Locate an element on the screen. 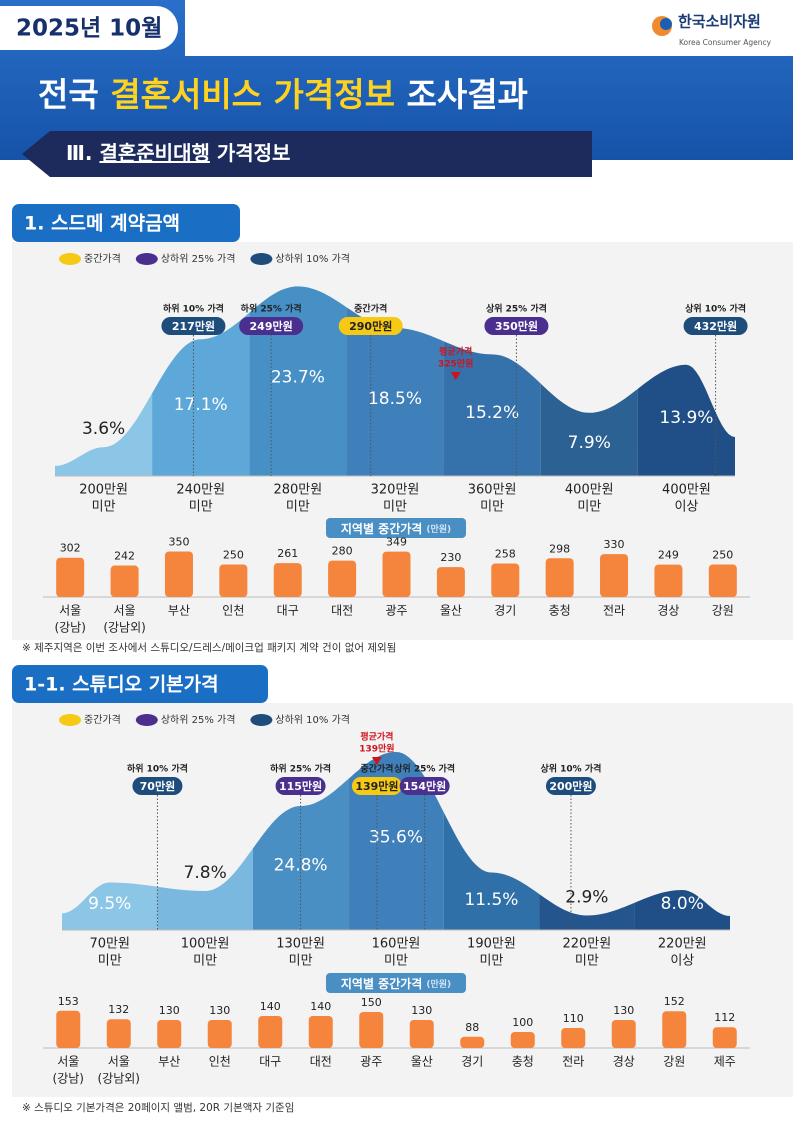 The width and height of the screenshot is (793, 1121). x-tick-label: 대구 is located at coordinates (288, 611).